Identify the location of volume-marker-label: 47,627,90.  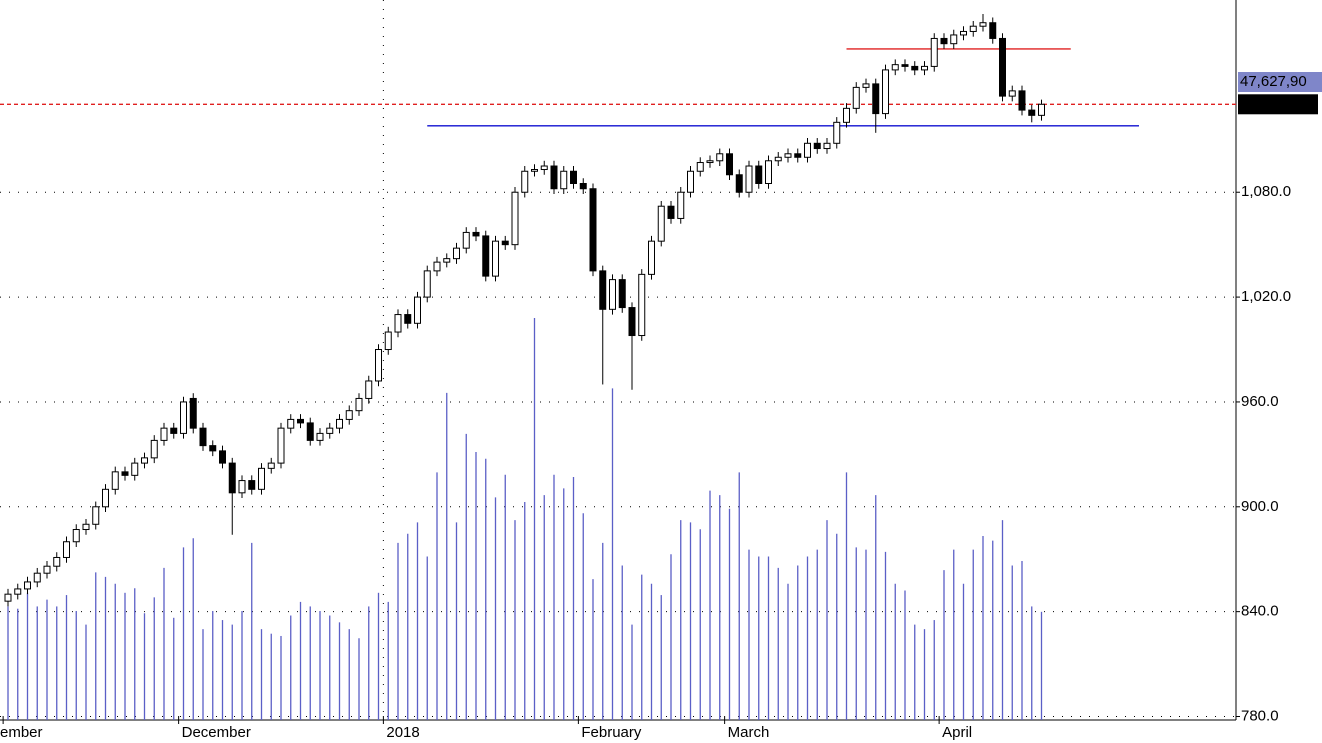
(1273, 81).